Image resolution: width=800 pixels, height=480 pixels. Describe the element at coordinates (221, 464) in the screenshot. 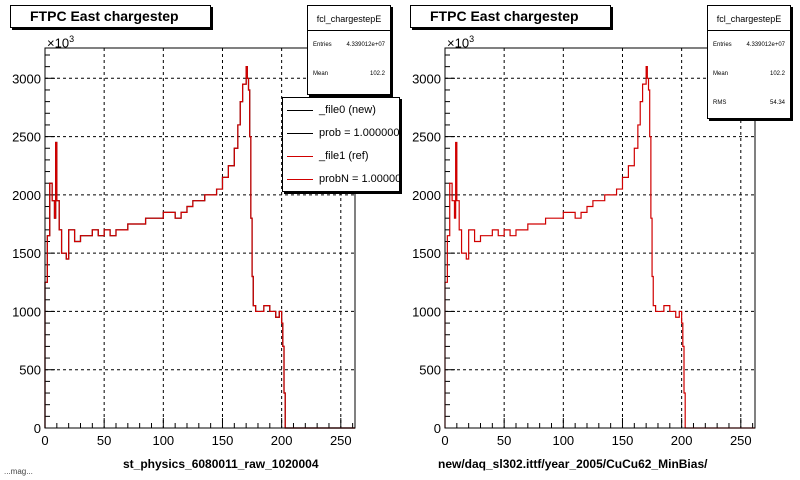

I see `left-x-axis-title: st_physics_6080011_raw_1020004` at that location.